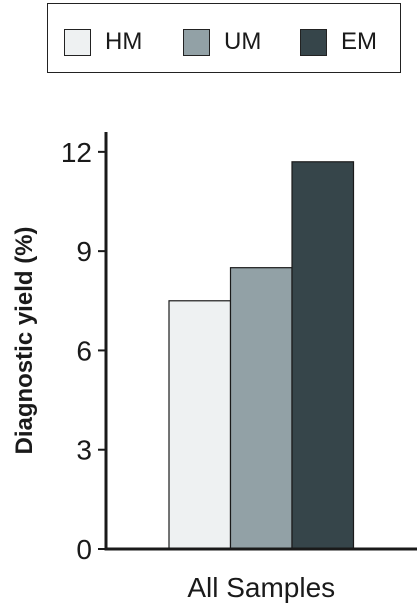 The image size is (417, 606). I want to click on legend-label-hm: HM, so click(124, 41).